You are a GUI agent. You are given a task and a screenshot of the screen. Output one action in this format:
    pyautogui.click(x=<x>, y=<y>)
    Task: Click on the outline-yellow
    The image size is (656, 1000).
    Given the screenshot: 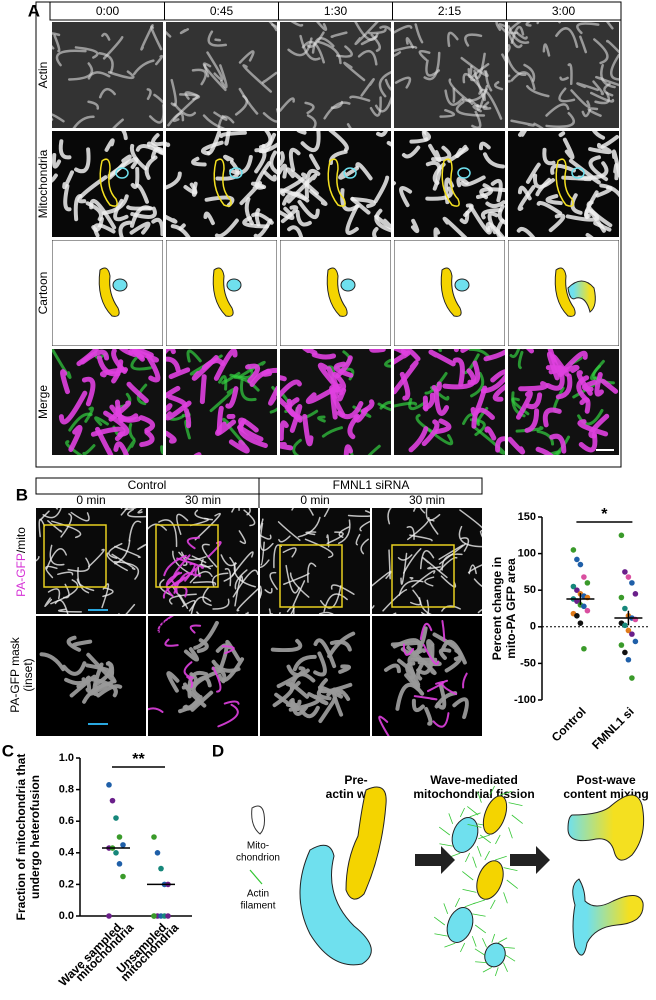 What is the action you would take?
    pyautogui.click(x=336, y=182)
    